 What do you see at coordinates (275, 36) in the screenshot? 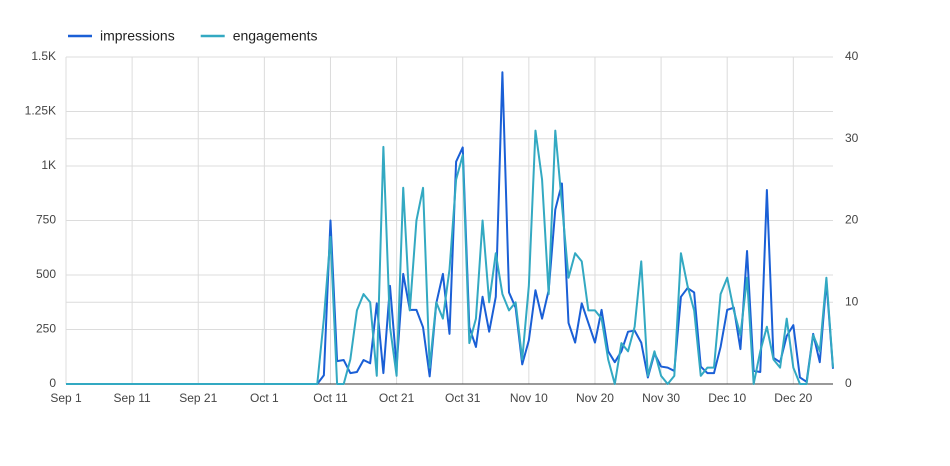
I see `legend-label: engagements` at bounding box center [275, 36].